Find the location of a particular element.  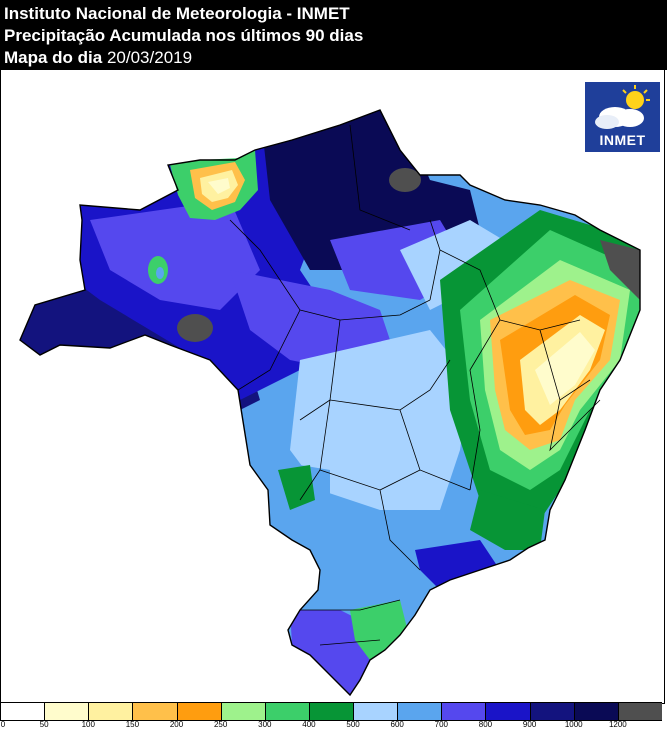

legend-tick-label: 700 is located at coordinates (441, 724).